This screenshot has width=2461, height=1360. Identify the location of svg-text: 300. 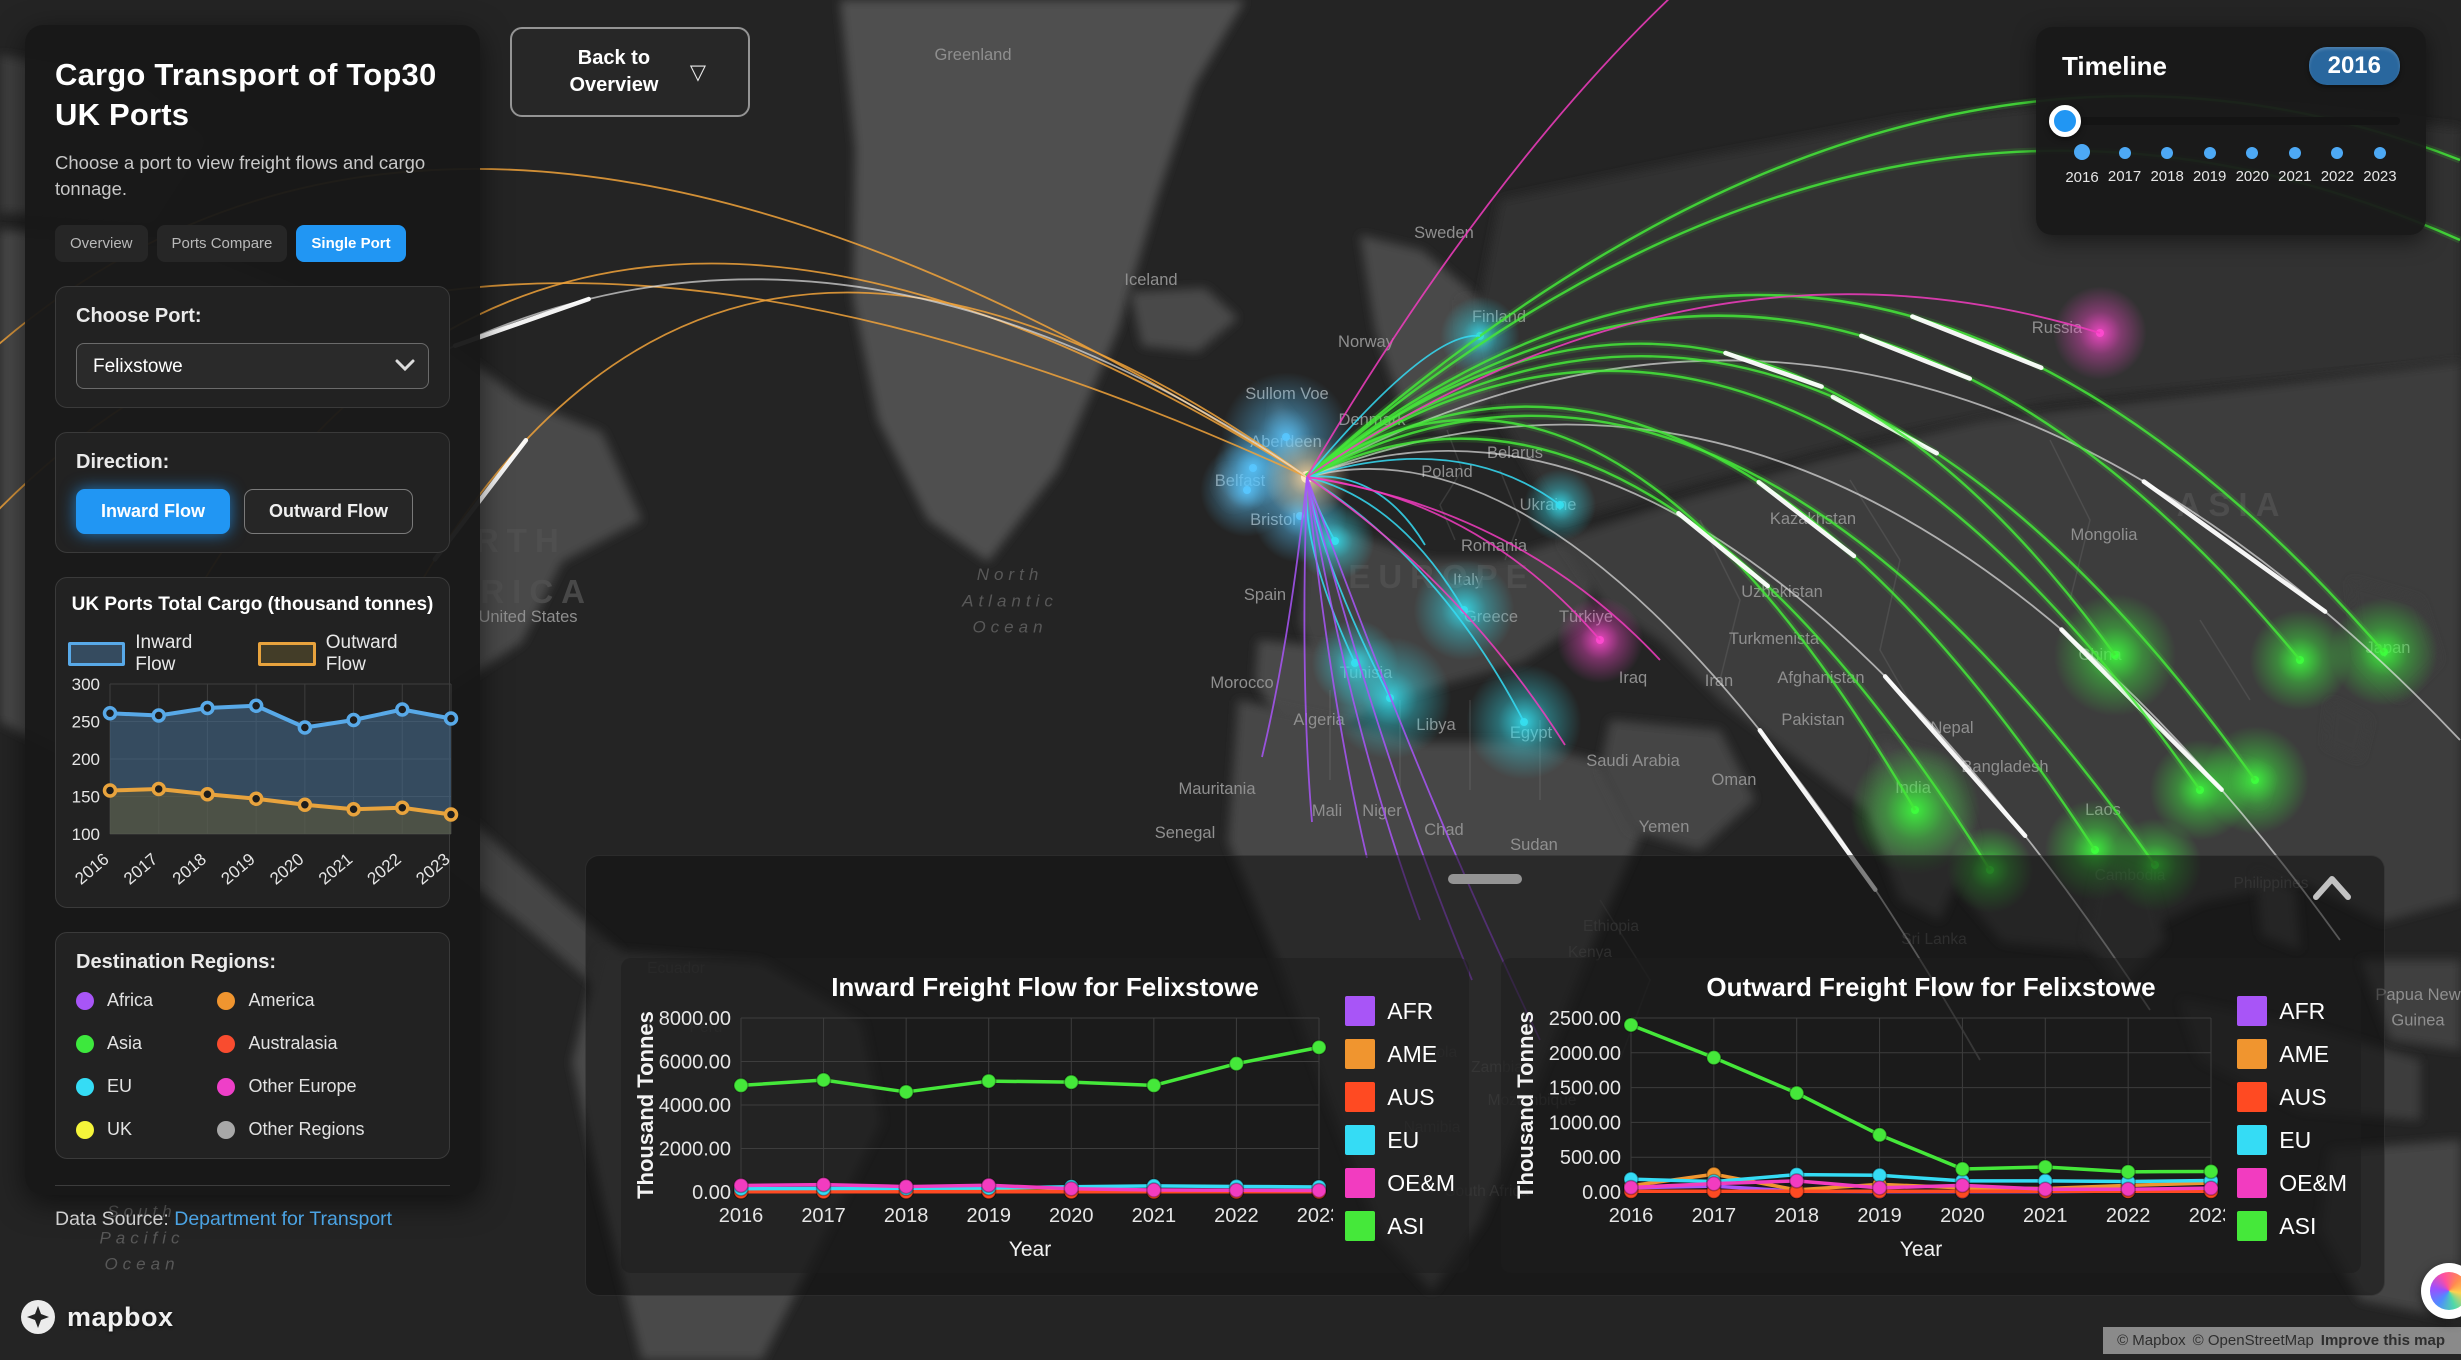
(86, 685).